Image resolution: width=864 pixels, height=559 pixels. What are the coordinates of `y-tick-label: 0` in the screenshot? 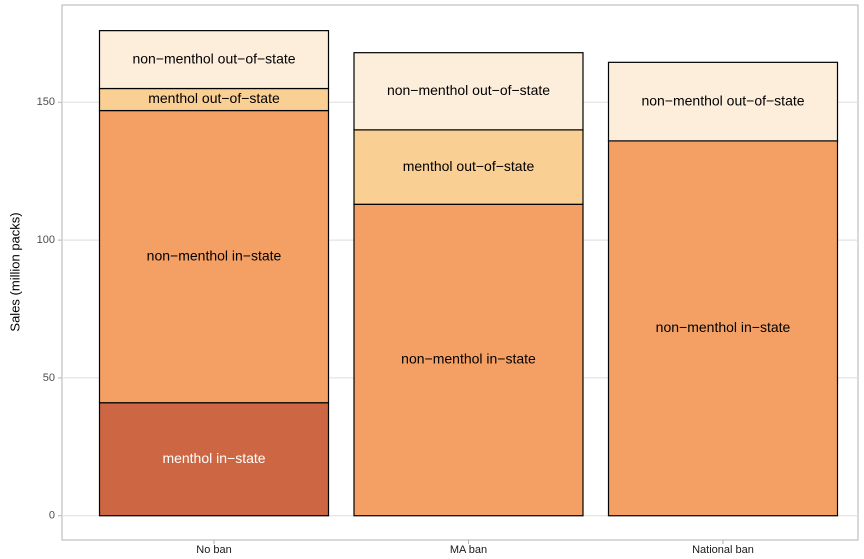 It's located at (52, 516).